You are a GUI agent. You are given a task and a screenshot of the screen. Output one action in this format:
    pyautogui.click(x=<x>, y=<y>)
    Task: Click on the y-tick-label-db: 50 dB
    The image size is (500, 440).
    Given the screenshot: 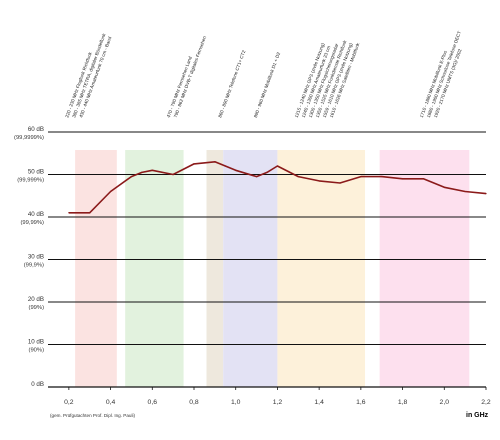 What is the action you would take?
    pyautogui.click(x=36, y=172)
    